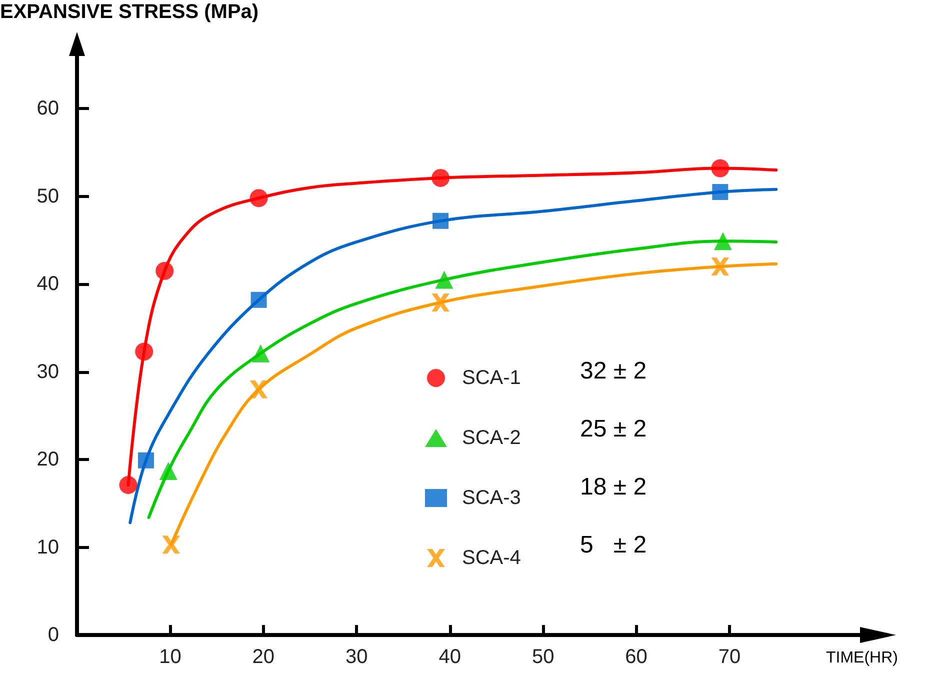 Image resolution: width=944 pixels, height=675 pixels. Describe the element at coordinates (636, 657) in the screenshot. I see `x-tick-label: 60` at that location.